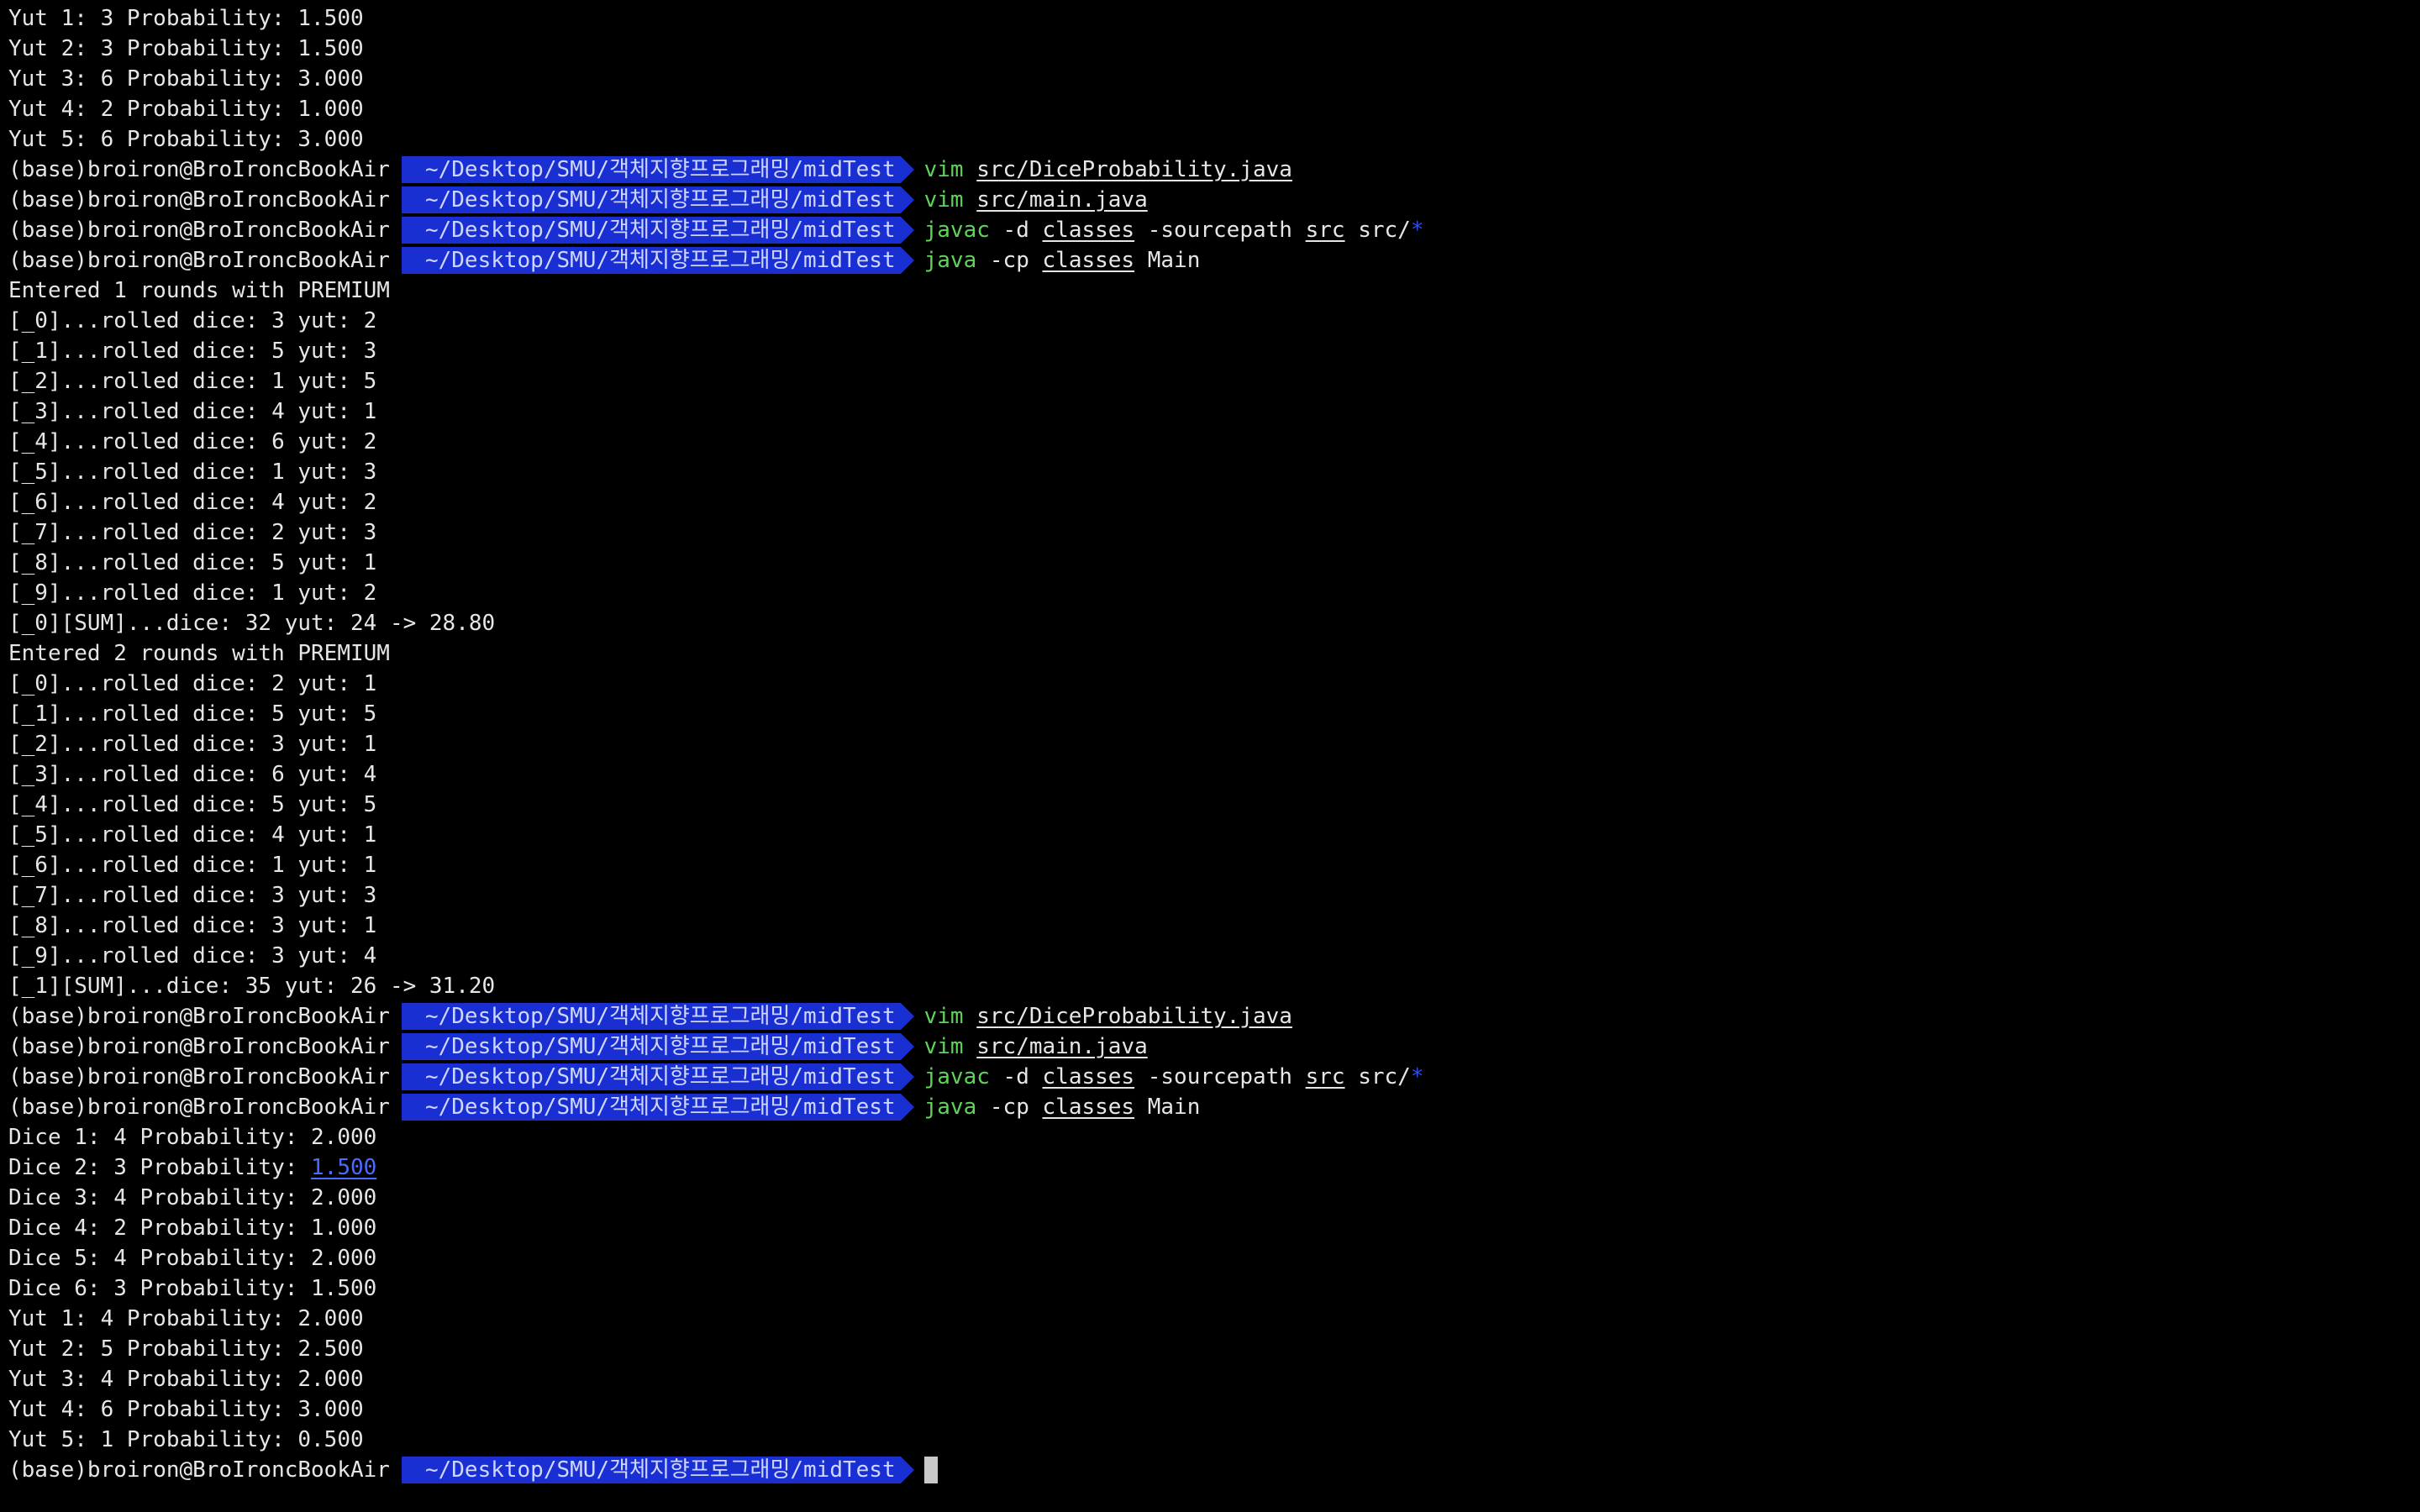  What do you see at coordinates (192, 1197) in the screenshot?
I see `output-line: Dice 3: 4 Probability: 2.000` at bounding box center [192, 1197].